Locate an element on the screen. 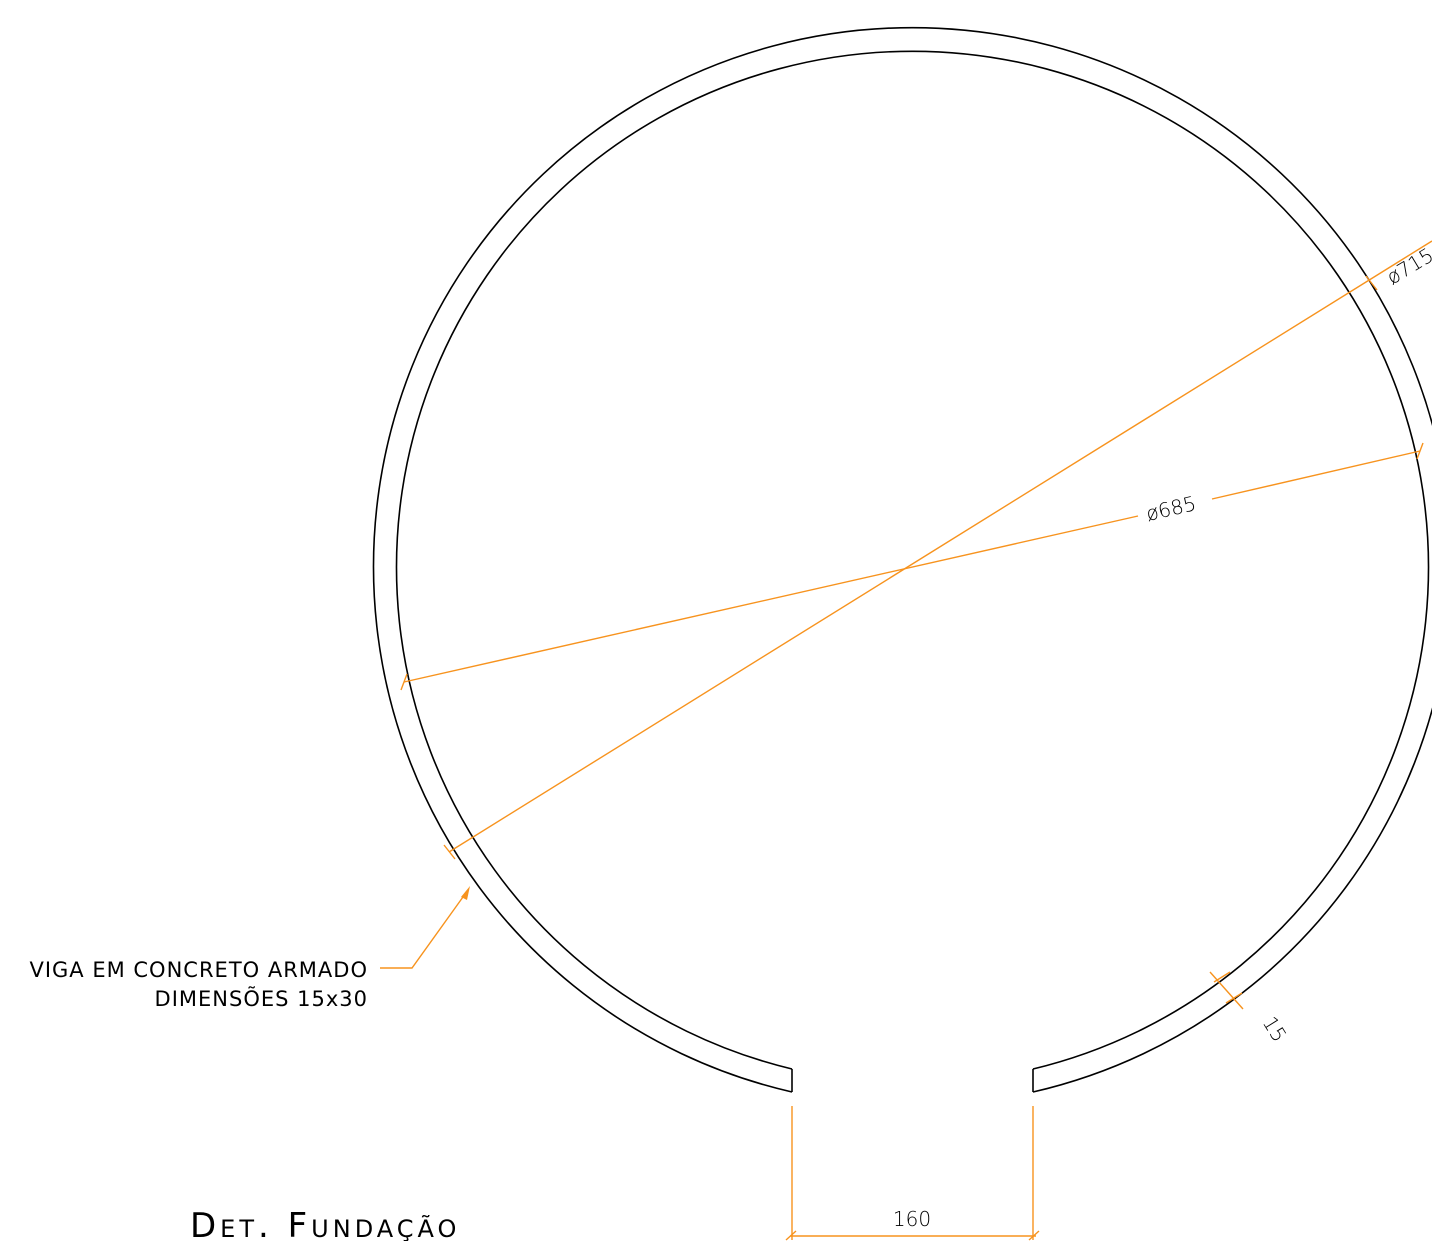 Image resolution: width=1432 pixels, height=1241 pixels. beam-label-line2: DIMENSÕES 15x30 is located at coordinates (261, 998).